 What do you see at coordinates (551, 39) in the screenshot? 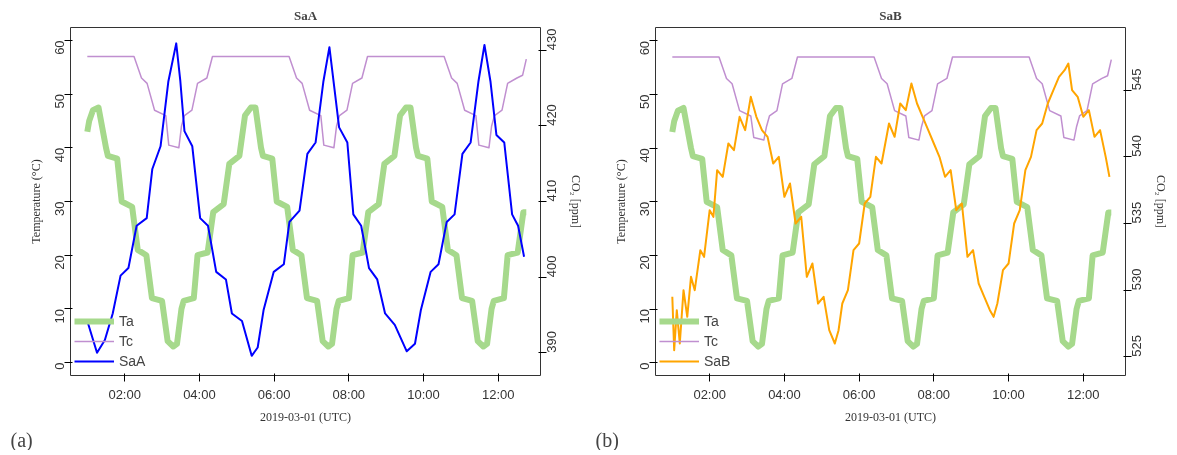
I see `y2-tick-label: 430` at bounding box center [551, 39].